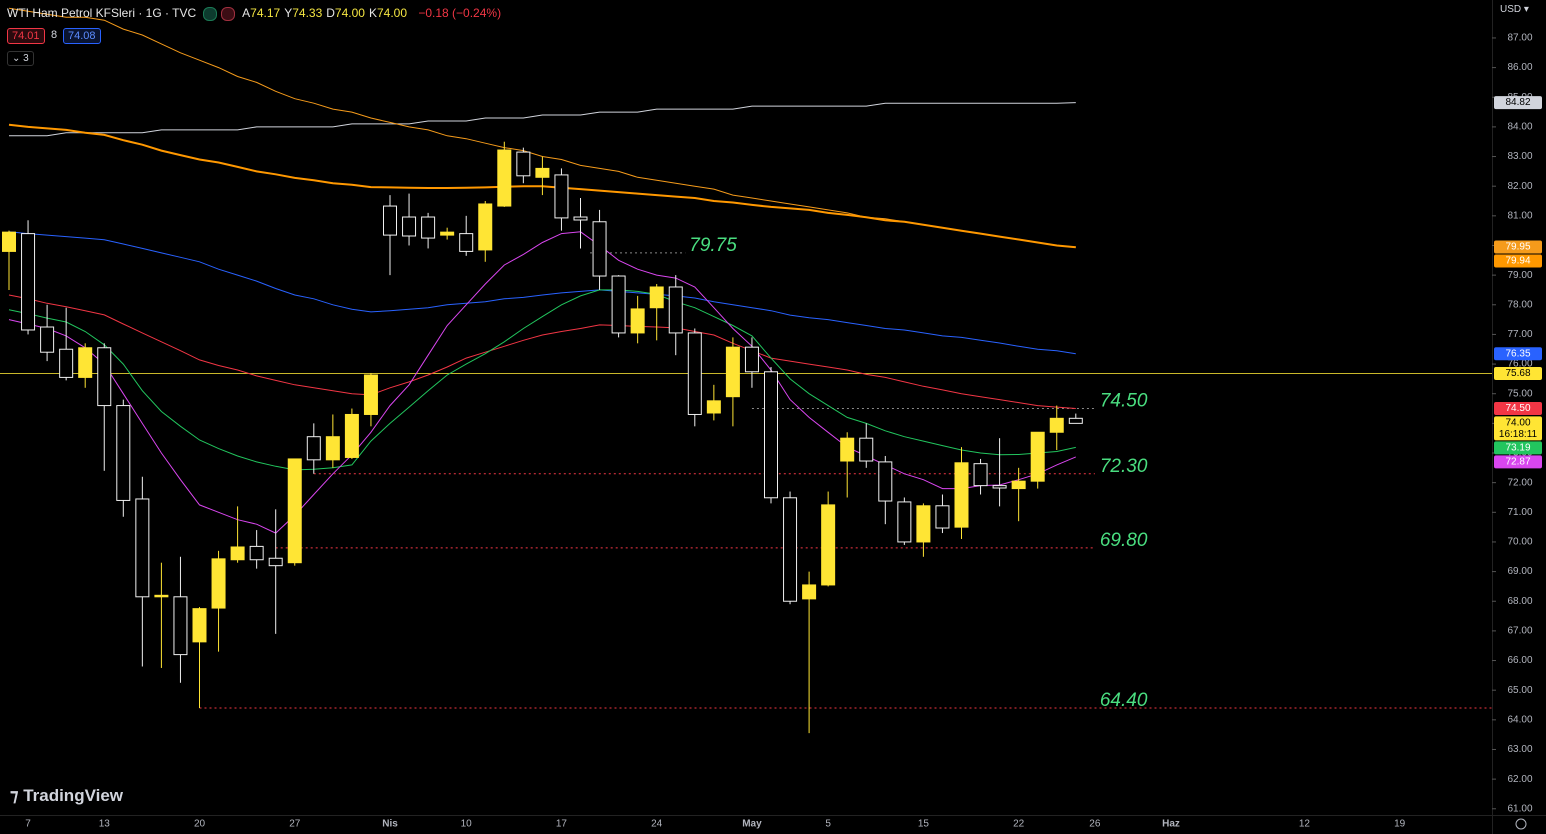 This screenshot has height=834, width=1546. What do you see at coordinates (1521, 824) in the screenshot?
I see `settings-icon` at bounding box center [1521, 824].